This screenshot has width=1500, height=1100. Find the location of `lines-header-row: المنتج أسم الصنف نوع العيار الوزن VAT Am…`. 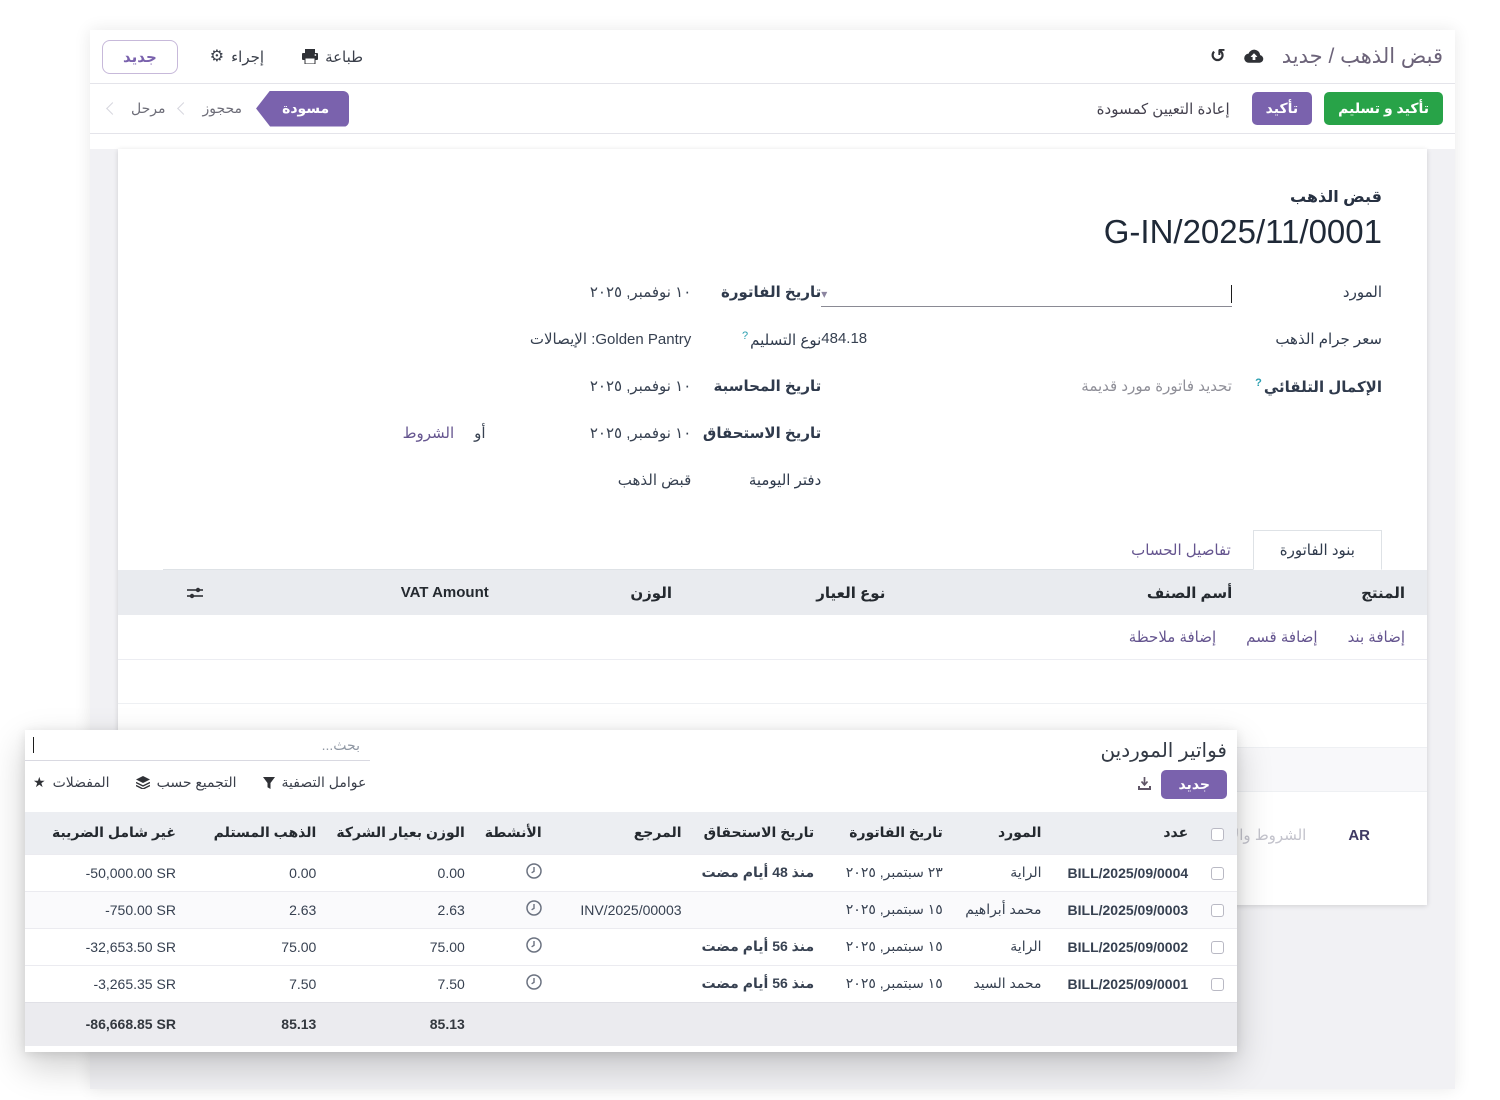

lines-header-row: المنتج أسم الصنف نوع العيار الوزن VAT Am… is located at coordinates (772, 592).